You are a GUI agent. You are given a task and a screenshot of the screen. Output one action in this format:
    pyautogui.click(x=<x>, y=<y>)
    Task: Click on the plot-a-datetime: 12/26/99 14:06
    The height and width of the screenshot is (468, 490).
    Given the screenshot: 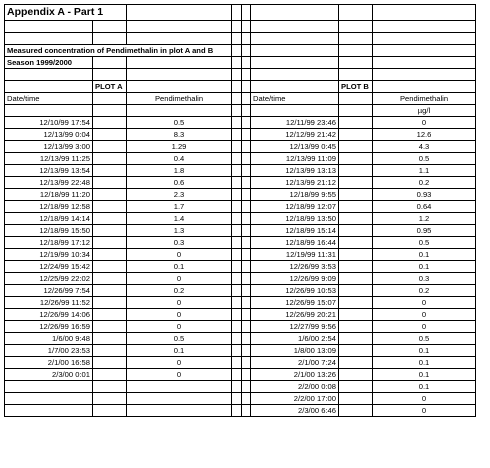 What is the action you would take?
    pyautogui.click(x=48, y=314)
    